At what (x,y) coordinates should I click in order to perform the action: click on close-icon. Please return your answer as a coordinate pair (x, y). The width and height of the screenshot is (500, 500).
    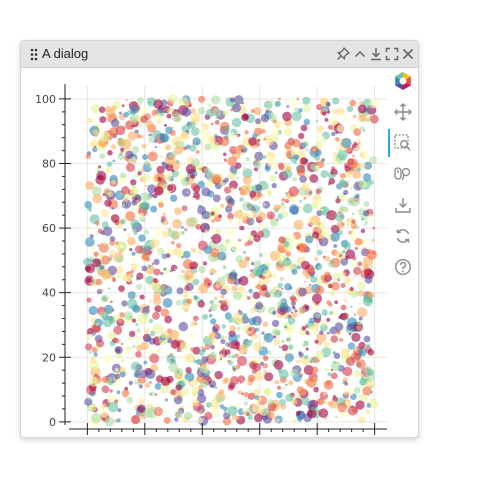
    Looking at the image, I should click on (408, 54).